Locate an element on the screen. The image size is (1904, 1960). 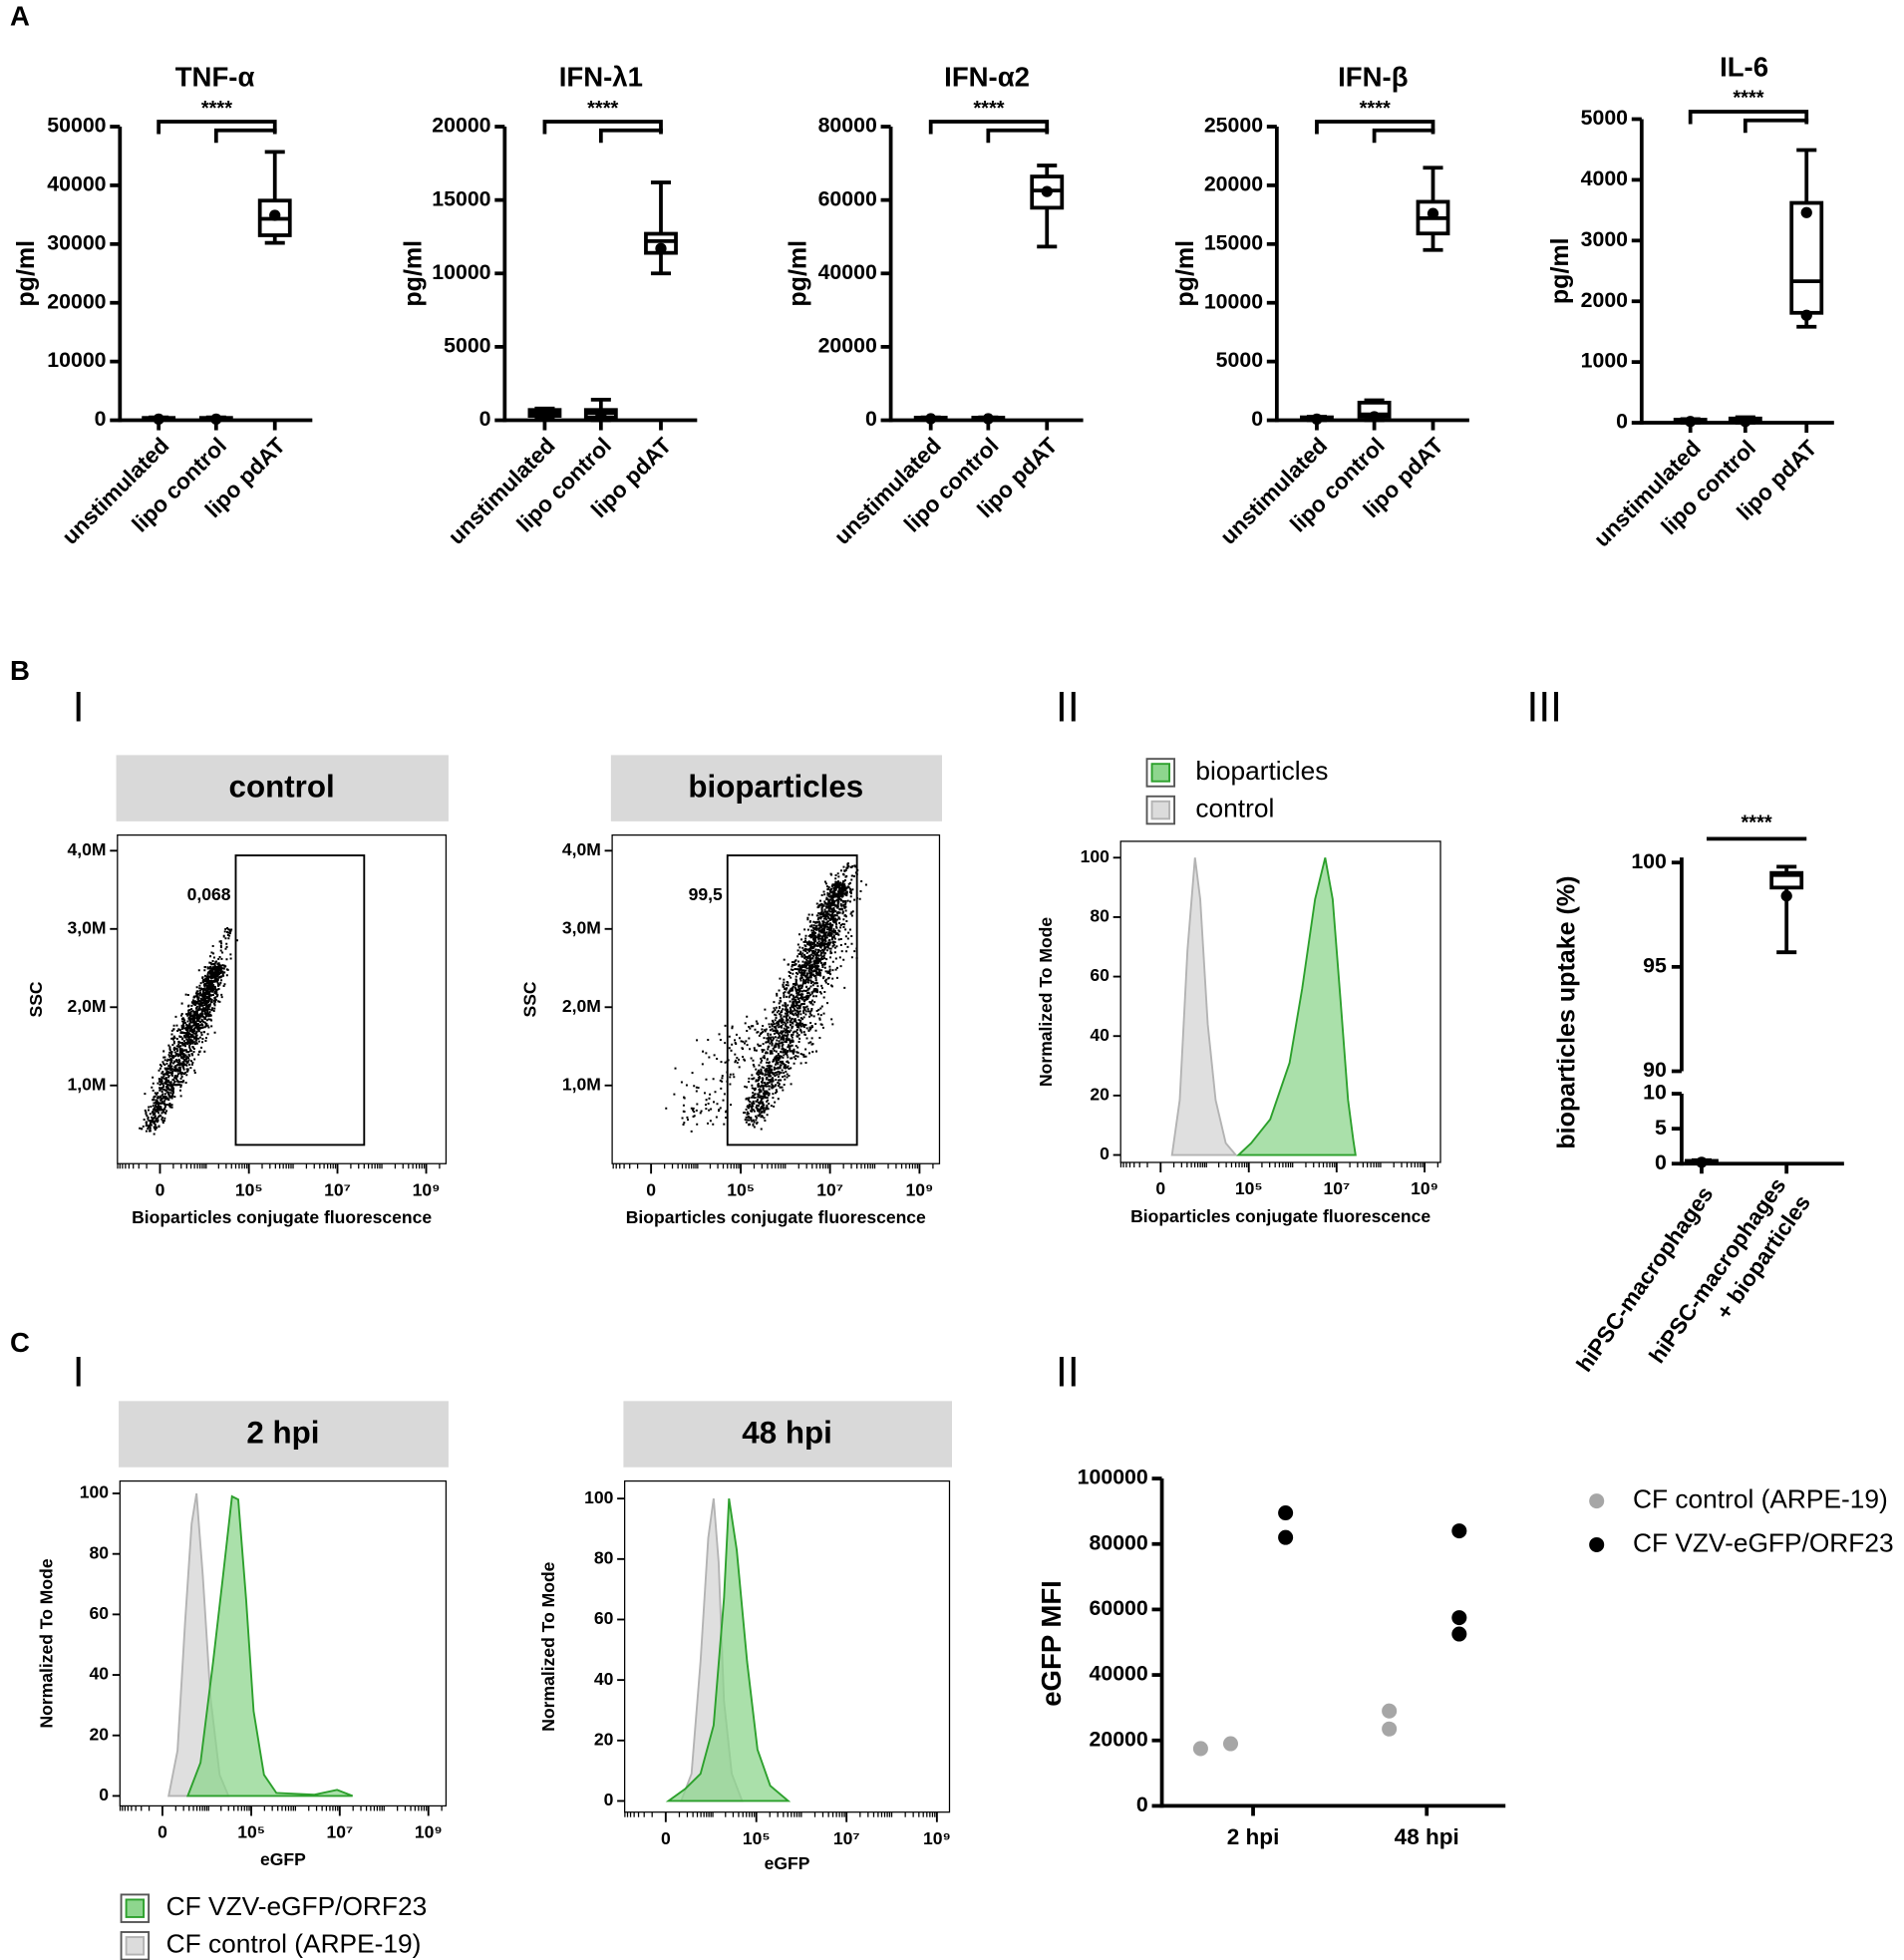
histogram is located at coordinates (1296, 1006).